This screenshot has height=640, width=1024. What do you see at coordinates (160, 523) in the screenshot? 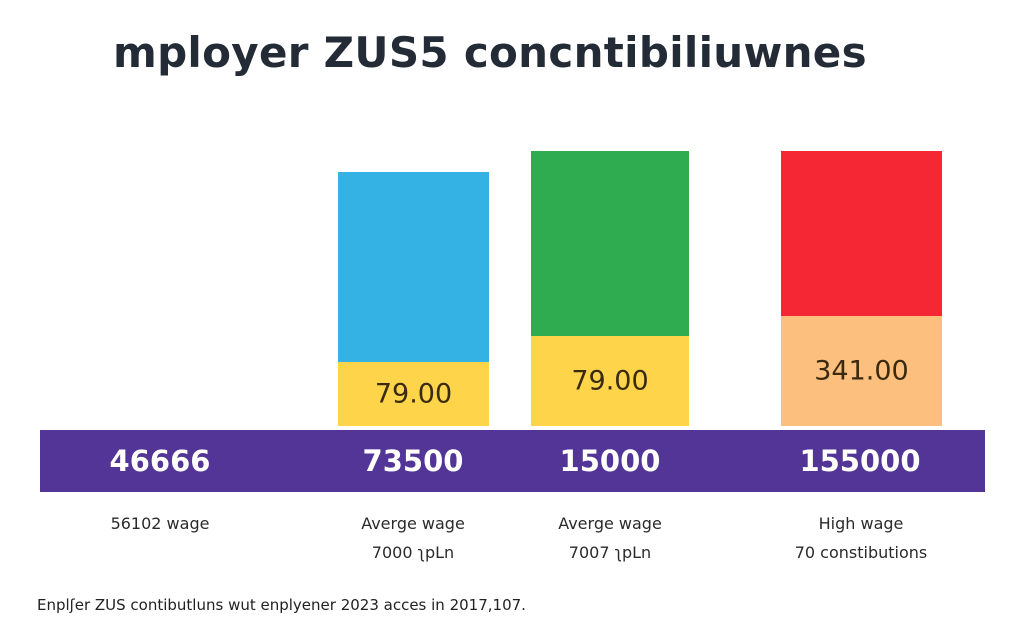
I see `category-label-1: 56102 wage` at bounding box center [160, 523].